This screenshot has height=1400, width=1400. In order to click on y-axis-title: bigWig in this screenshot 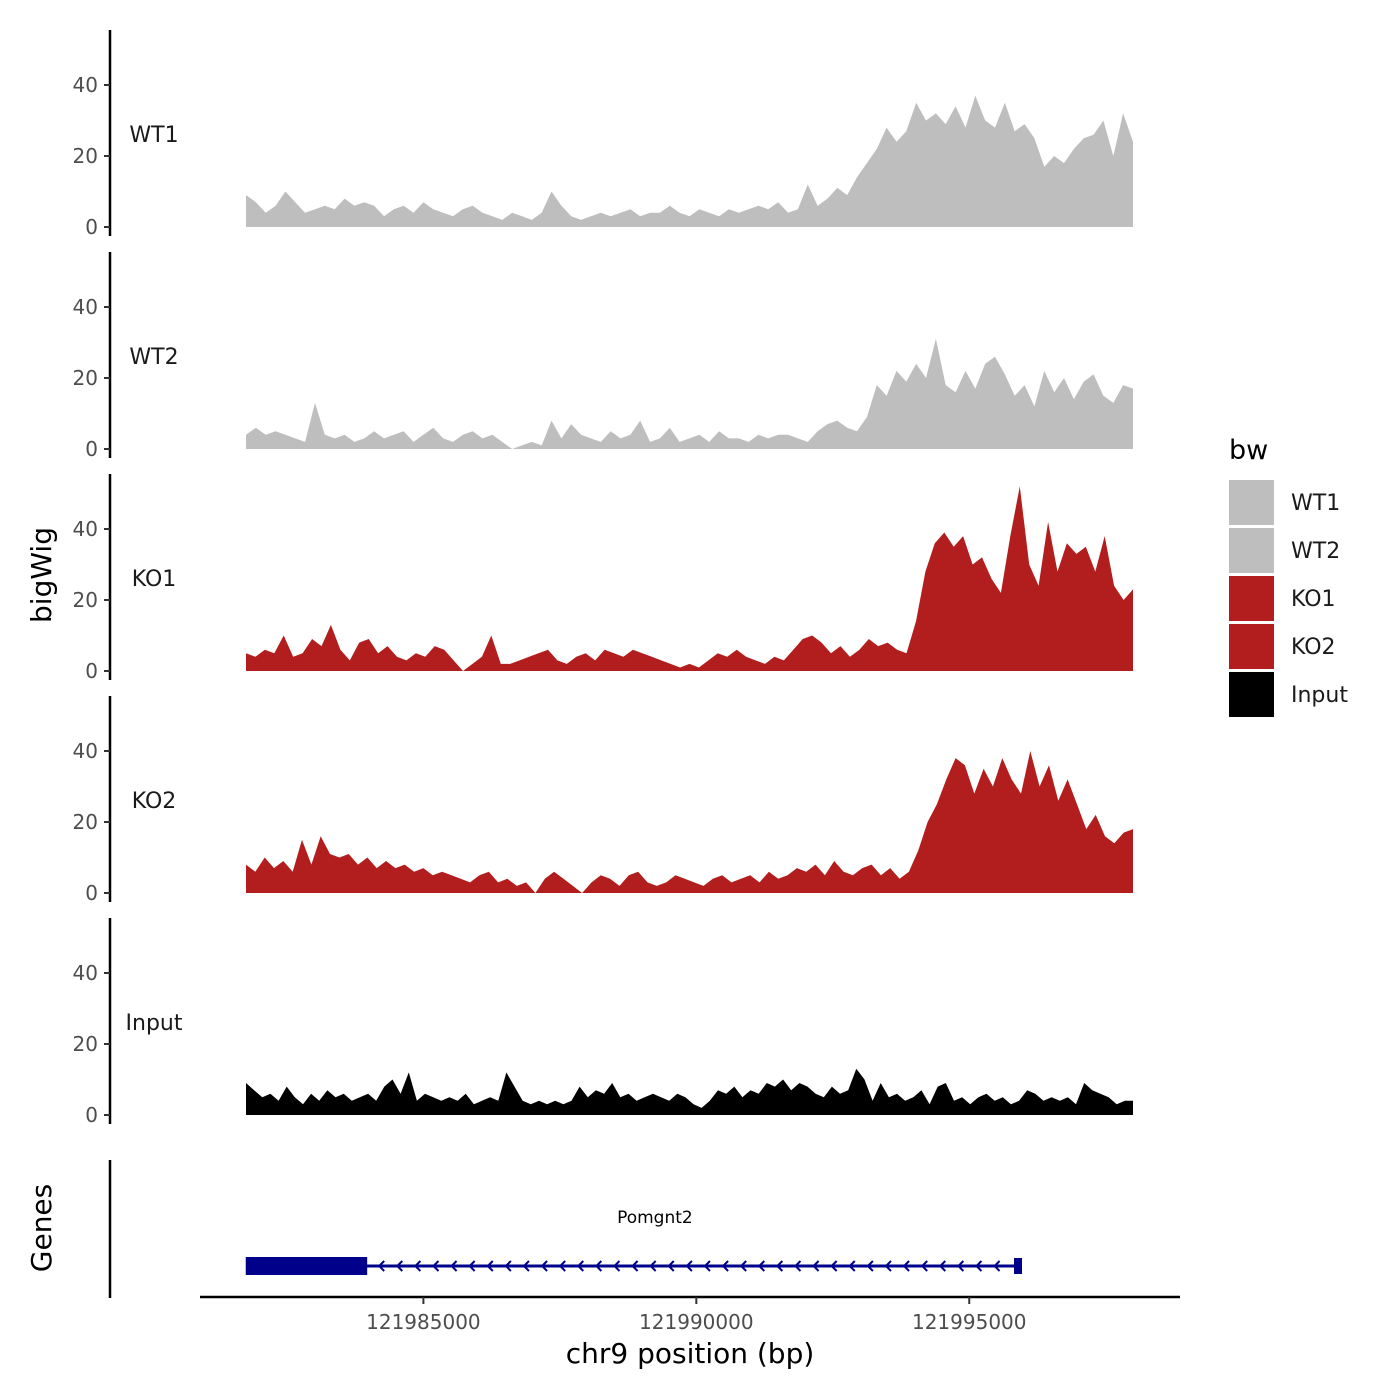, I will do `click(41, 575)`.